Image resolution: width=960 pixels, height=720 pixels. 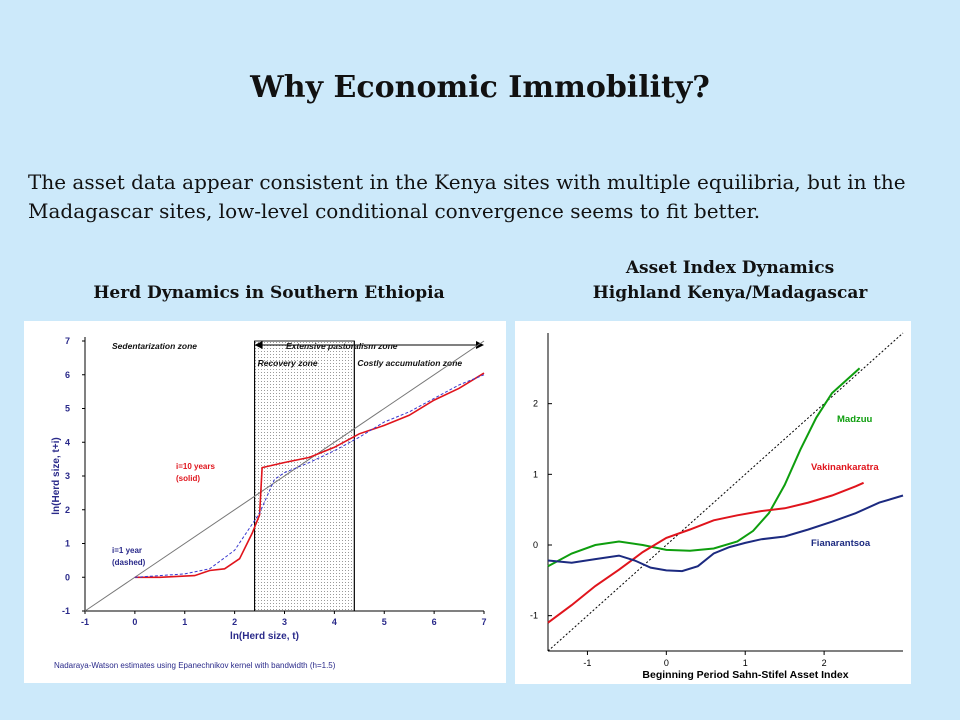 What do you see at coordinates (730, 268) in the screenshot?
I see `caption-right-line1: Asset Index Dynamics` at bounding box center [730, 268].